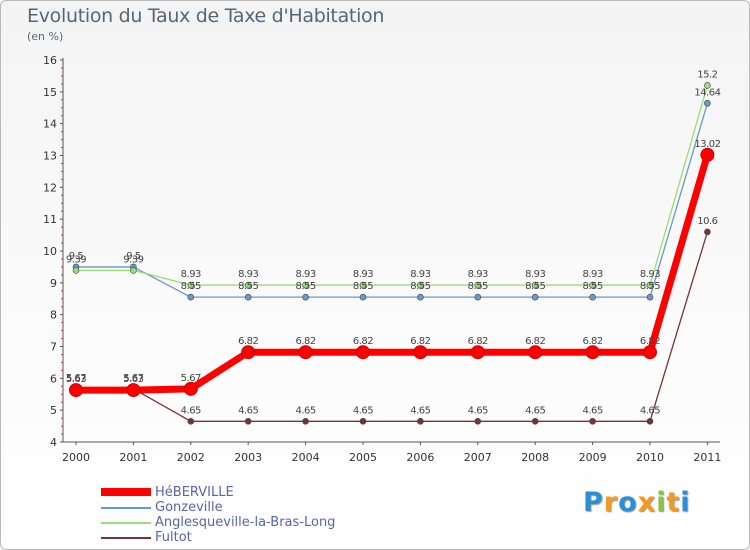 The image size is (750, 550). I want to click on y-tick-label: 4, so click(53, 442).